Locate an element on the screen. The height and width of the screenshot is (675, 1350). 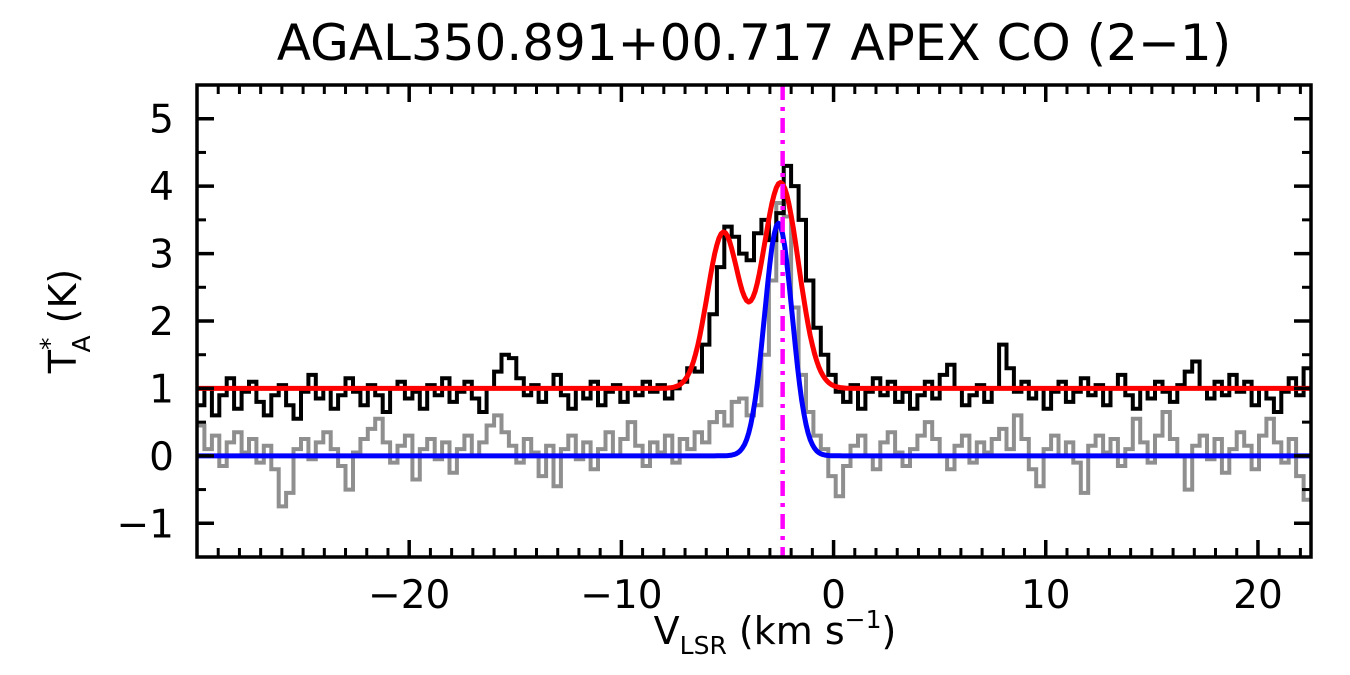
y-axis-label: T* A (K) is located at coordinates (65, 321).